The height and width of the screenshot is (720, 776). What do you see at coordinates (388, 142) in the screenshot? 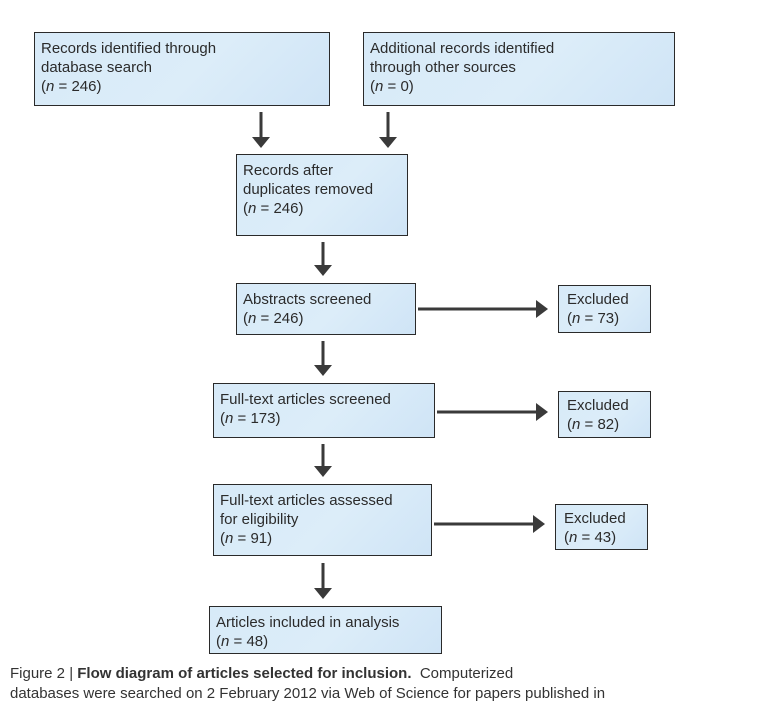
I see `arrow-head-other` at bounding box center [388, 142].